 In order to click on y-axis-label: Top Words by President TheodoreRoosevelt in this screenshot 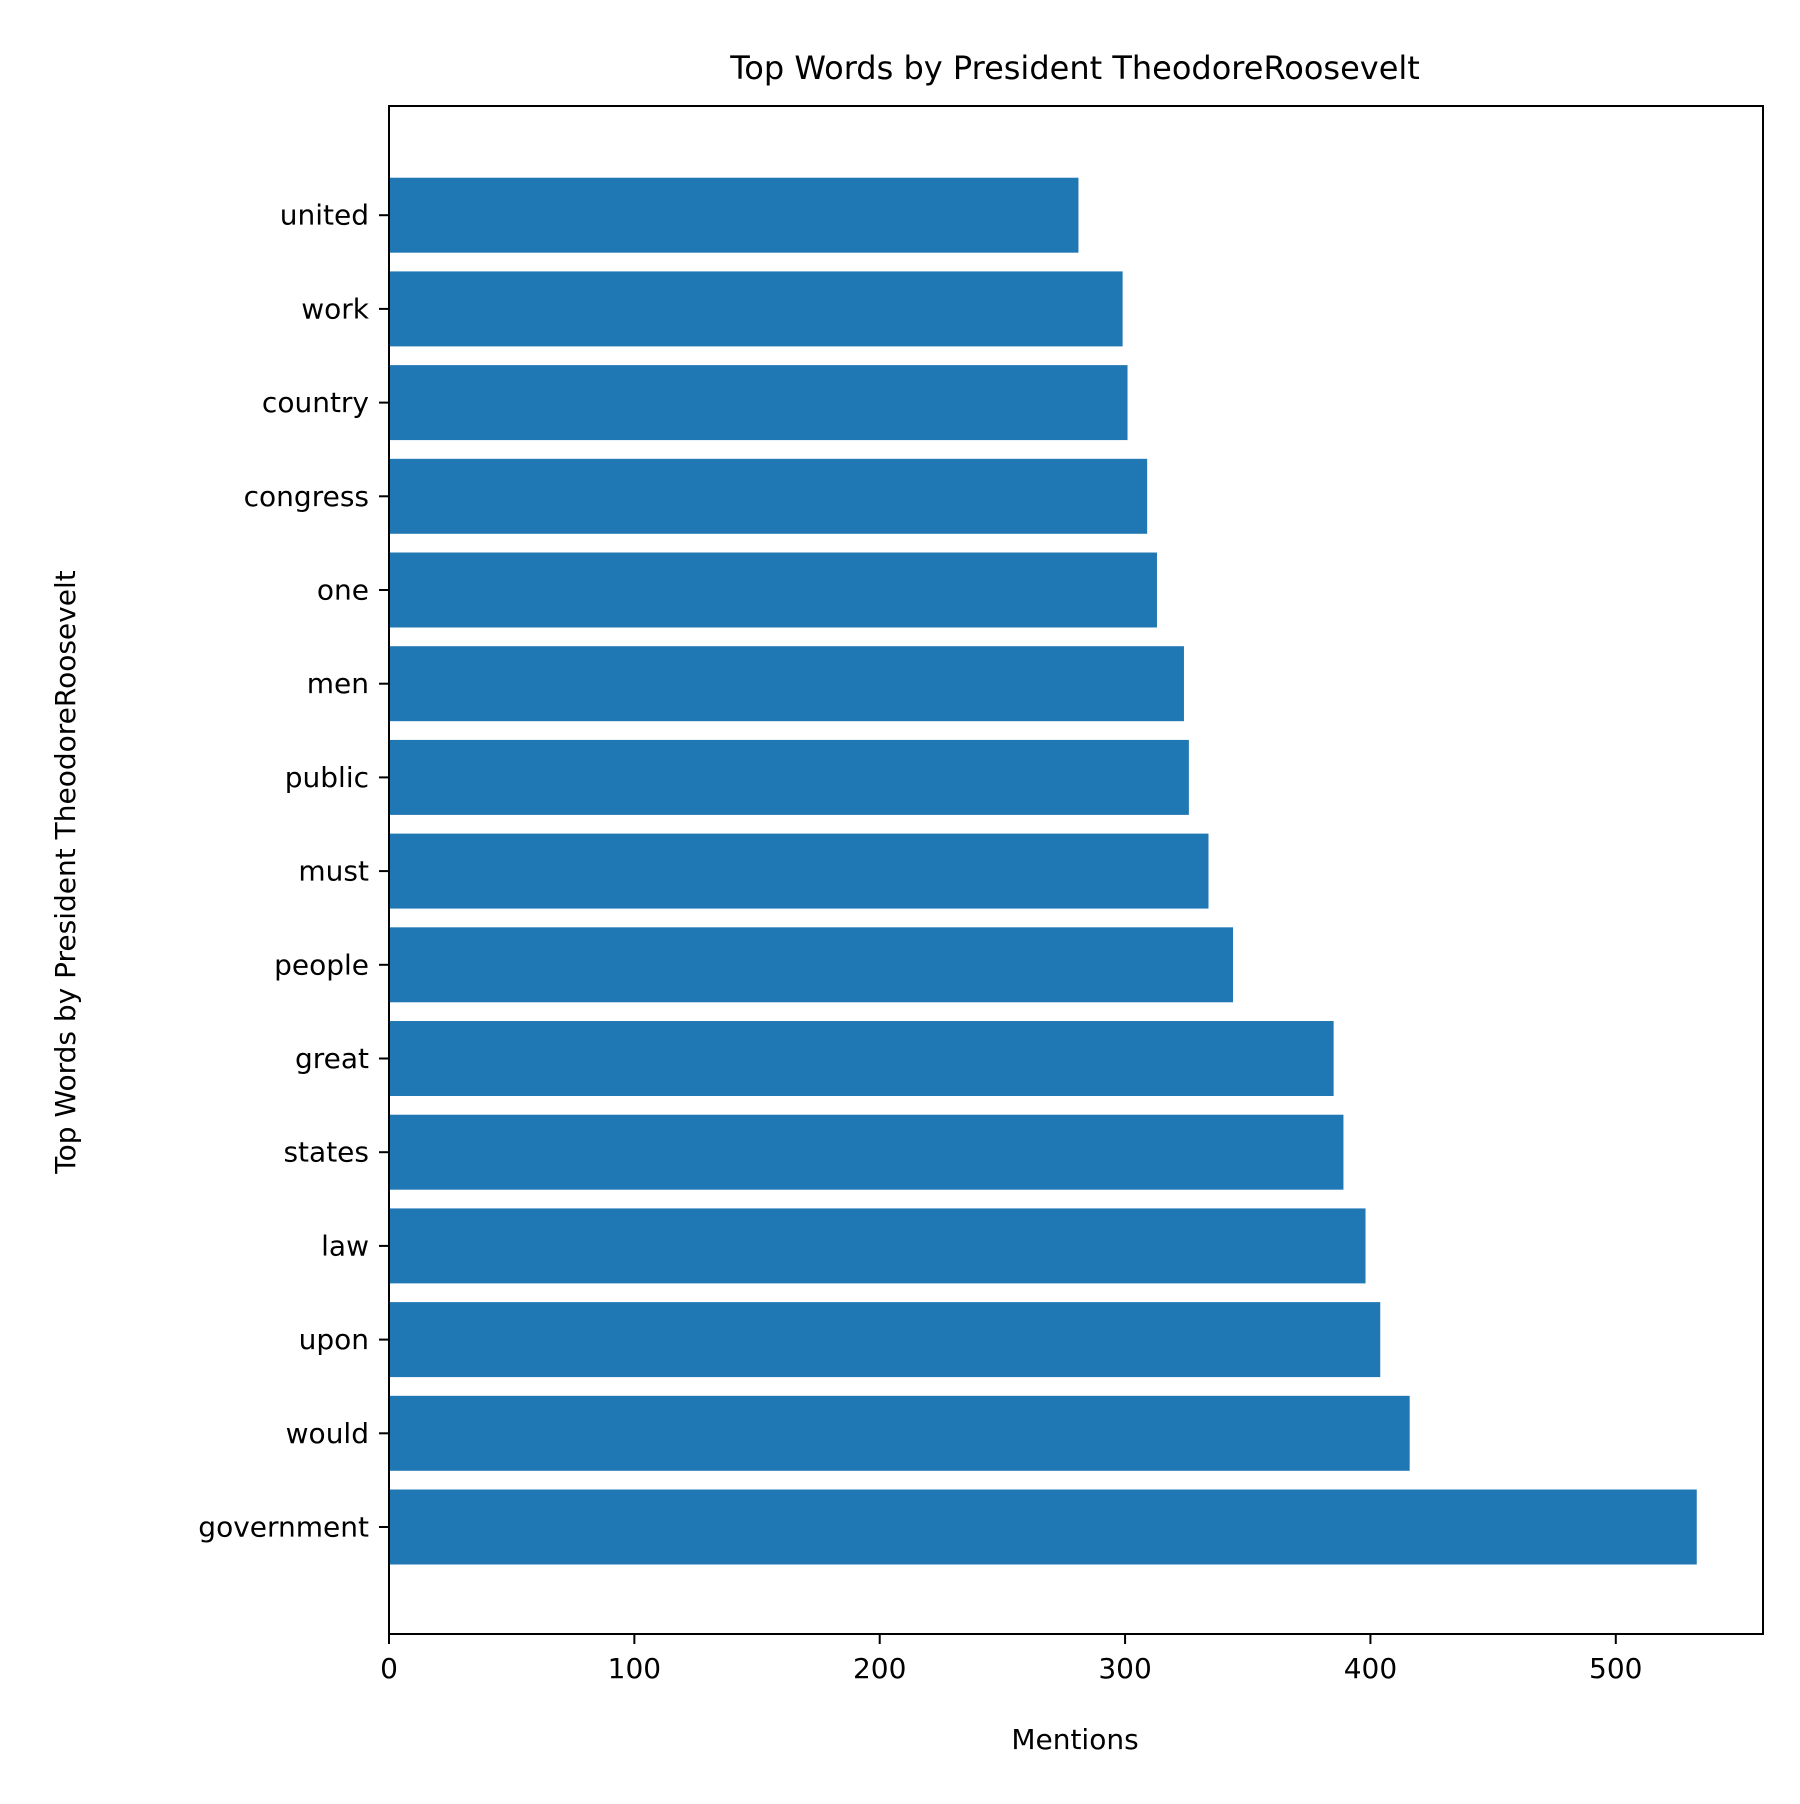, I will do `click(65, 872)`.